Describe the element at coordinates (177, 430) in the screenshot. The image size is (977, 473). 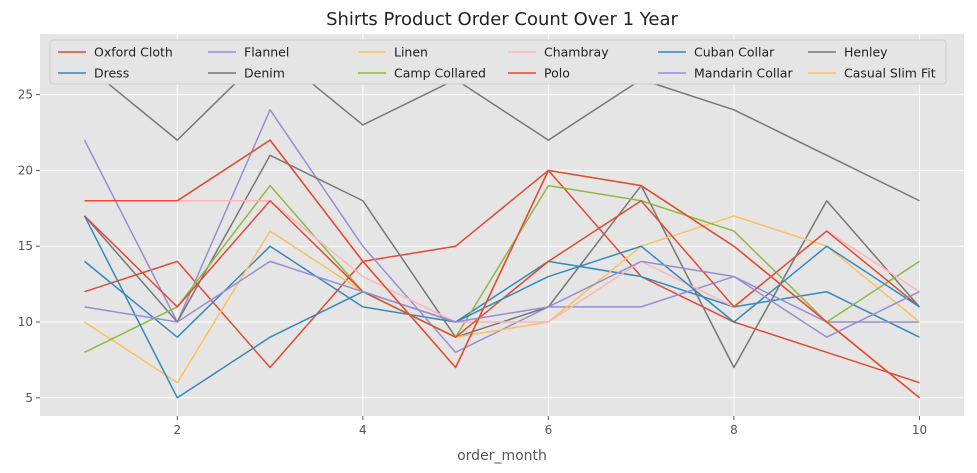
I see `x-tick-label: 2` at that location.